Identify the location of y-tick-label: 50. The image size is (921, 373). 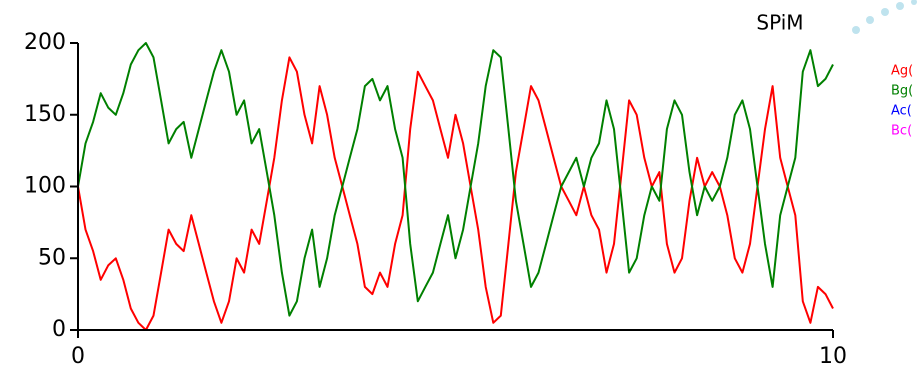
(52, 257).